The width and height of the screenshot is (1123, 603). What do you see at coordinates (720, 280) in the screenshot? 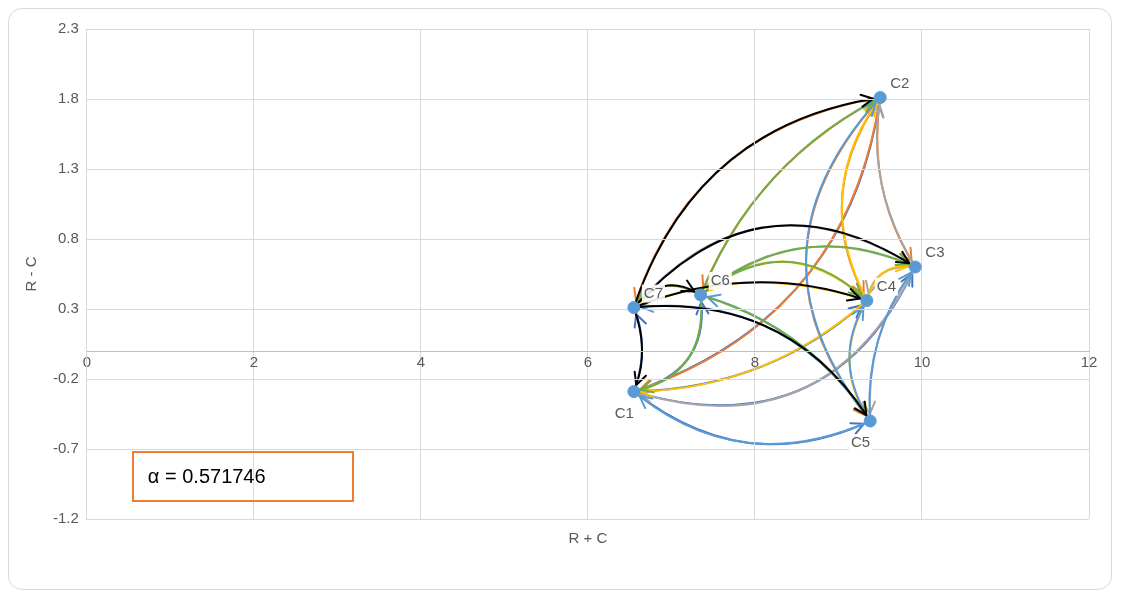
I see `series-label: C6` at bounding box center [720, 280].